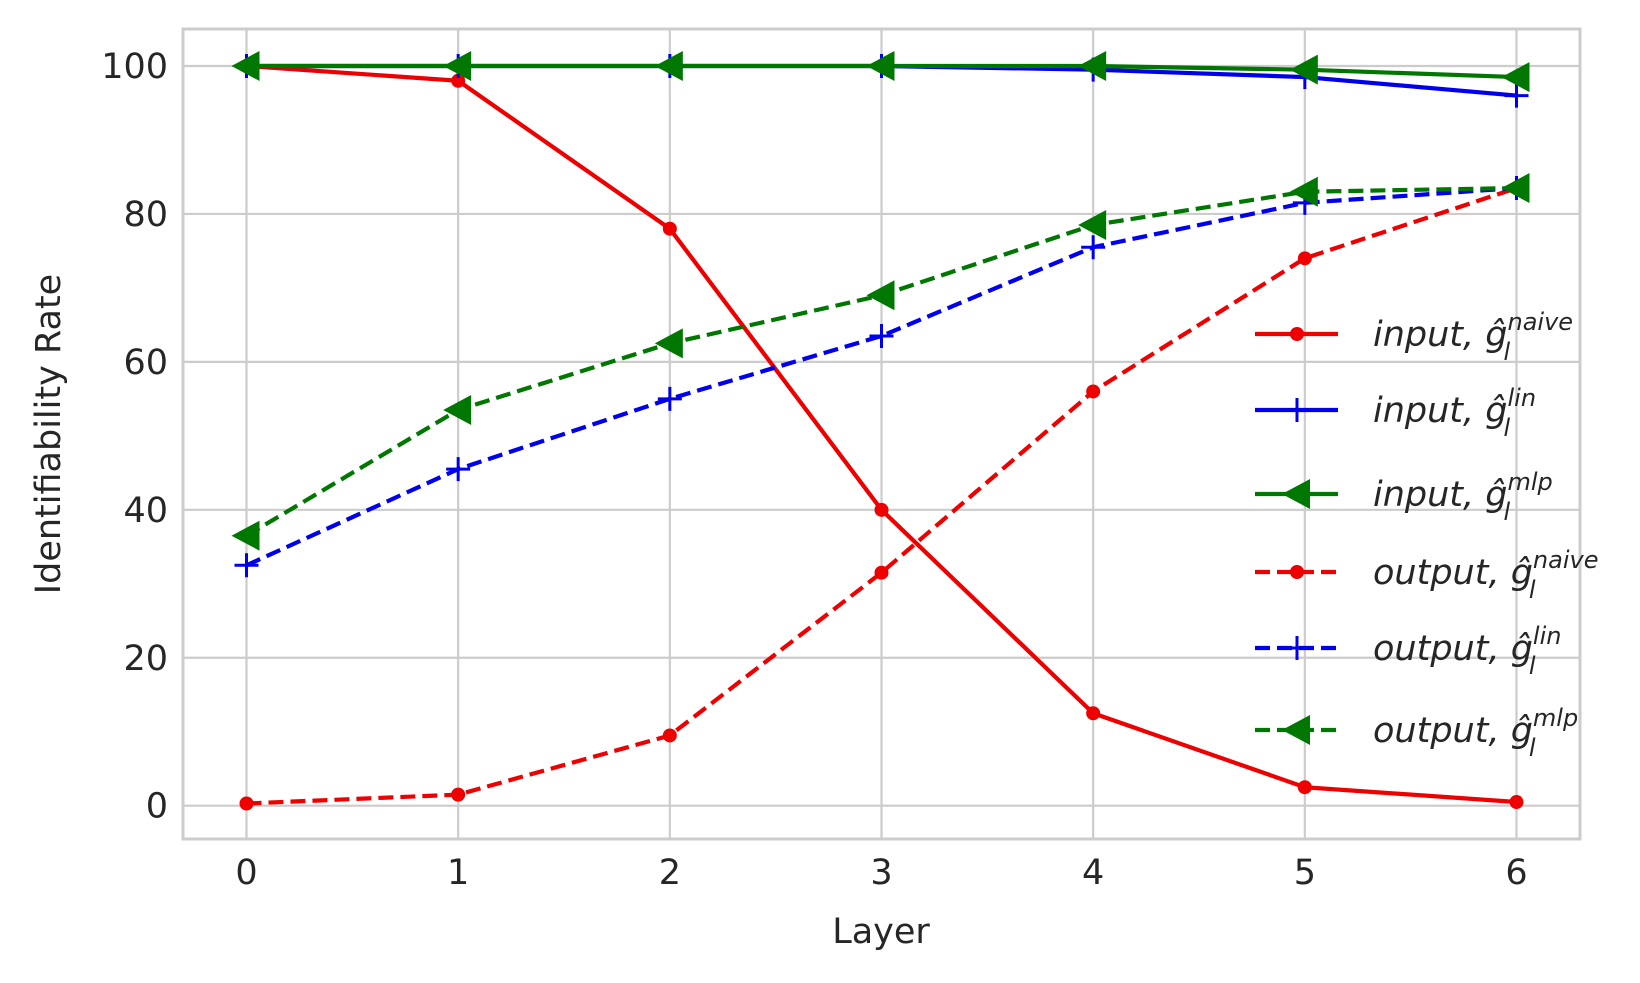  Describe the element at coordinates (1467, 645) in the screenshot. I see `legend-label: output, ĝlin` at that location.